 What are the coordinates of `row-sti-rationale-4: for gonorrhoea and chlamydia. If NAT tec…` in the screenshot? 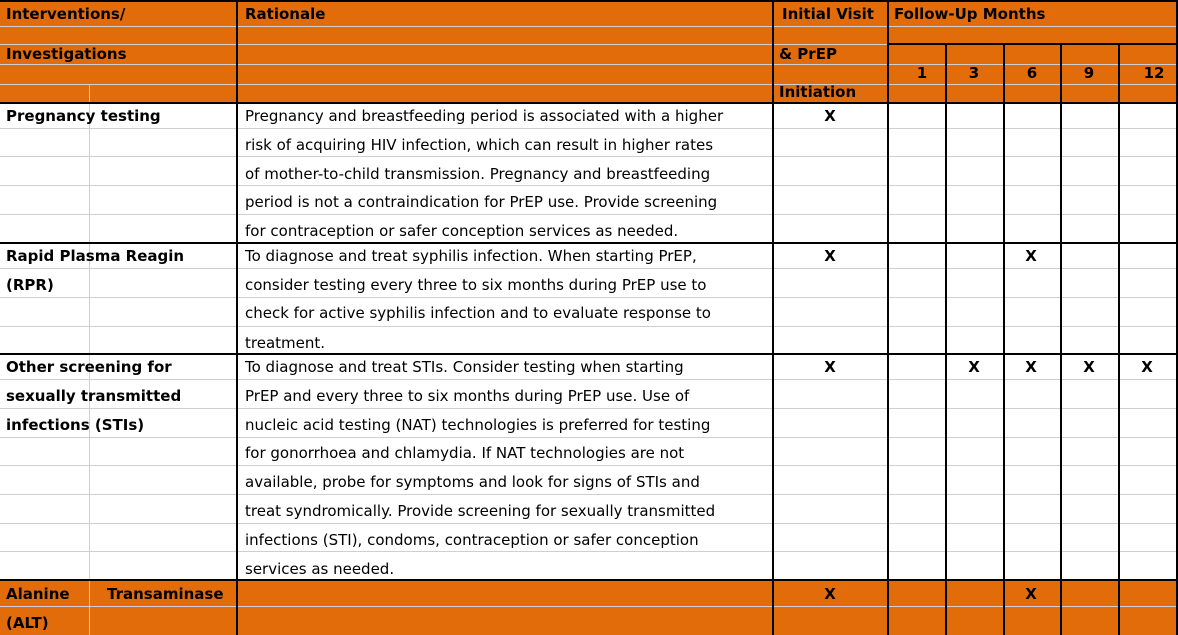 It's located at (465, 453).